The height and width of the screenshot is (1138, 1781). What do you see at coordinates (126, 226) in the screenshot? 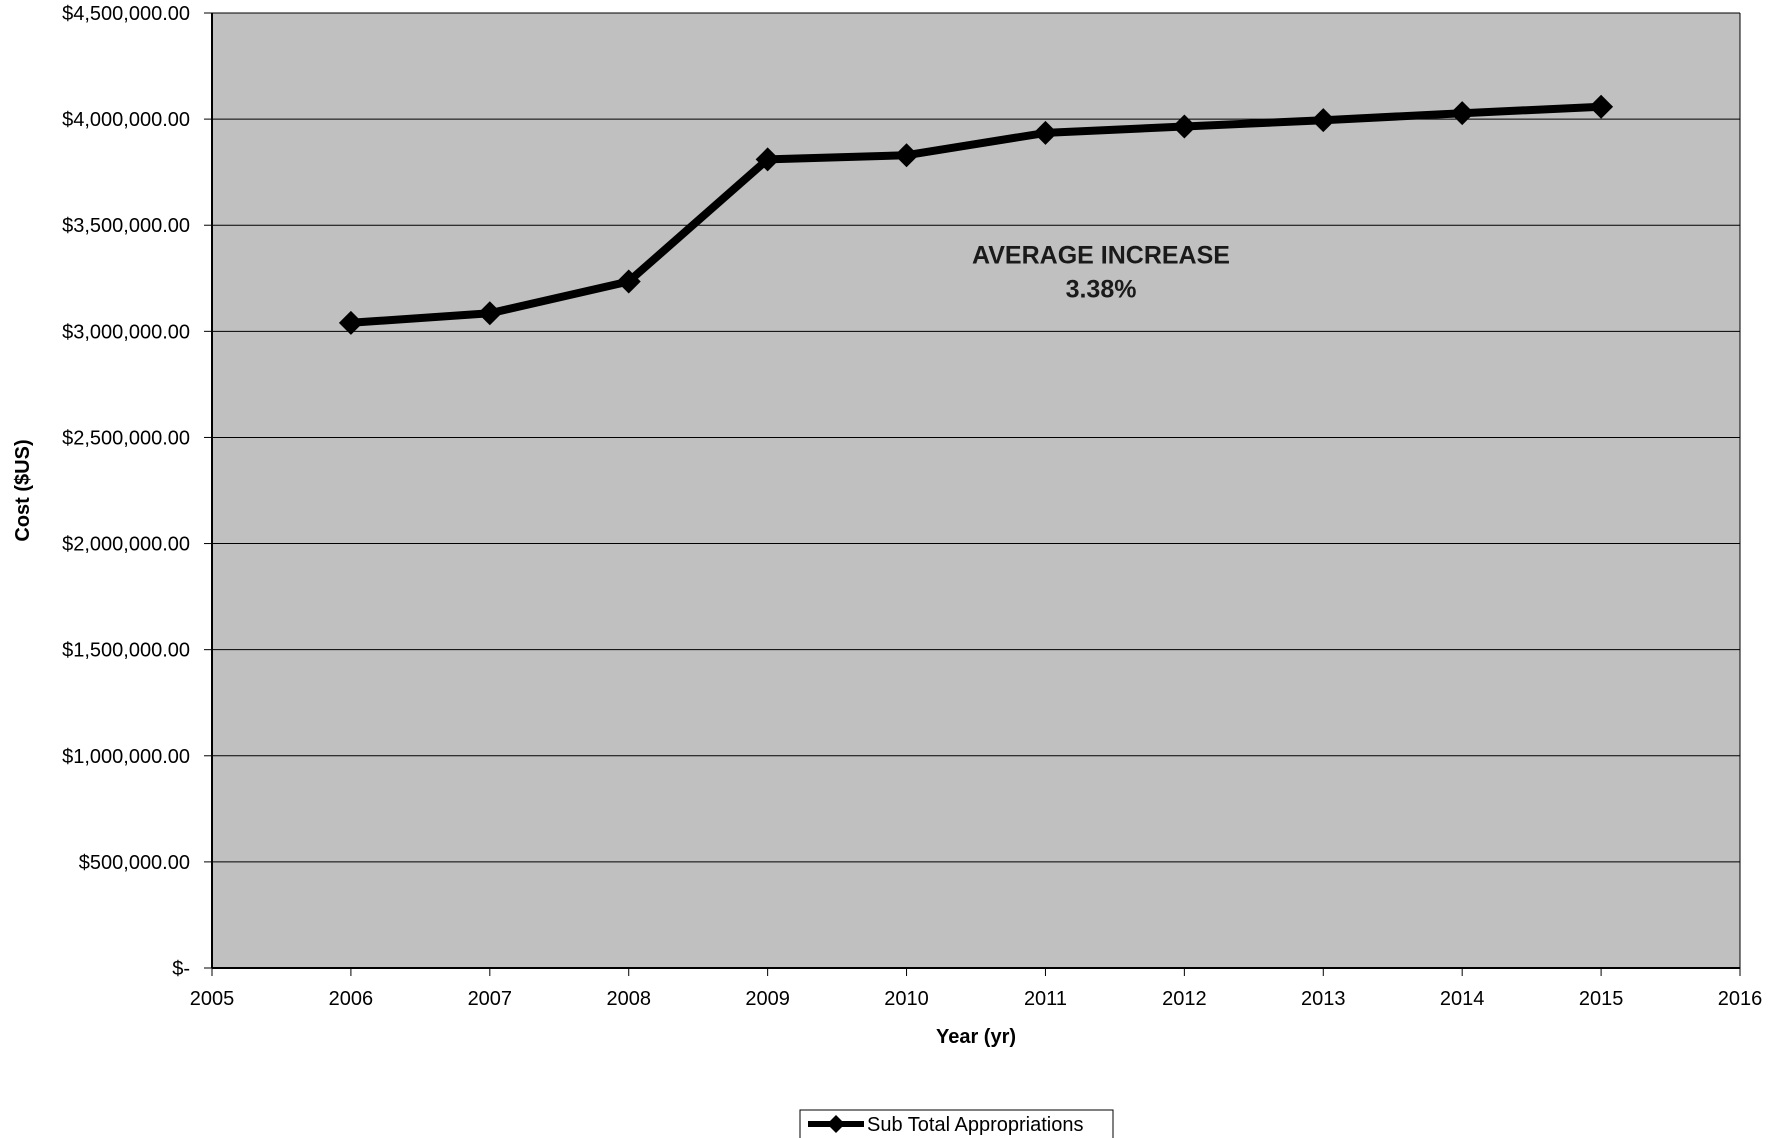
I see `y-tick-label: $3,500,000.00` at bounding box center [126, 226].